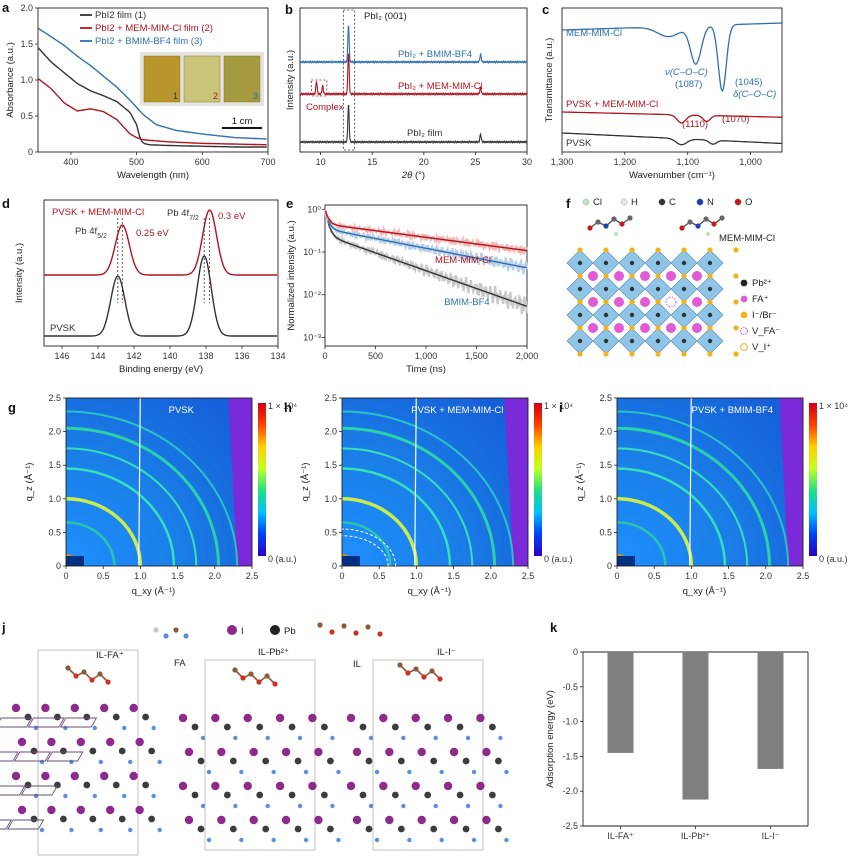 The width and height of the screenshot is (850, 861). I want to click on panel-a-xtick-label: 700, so click(267, 162).